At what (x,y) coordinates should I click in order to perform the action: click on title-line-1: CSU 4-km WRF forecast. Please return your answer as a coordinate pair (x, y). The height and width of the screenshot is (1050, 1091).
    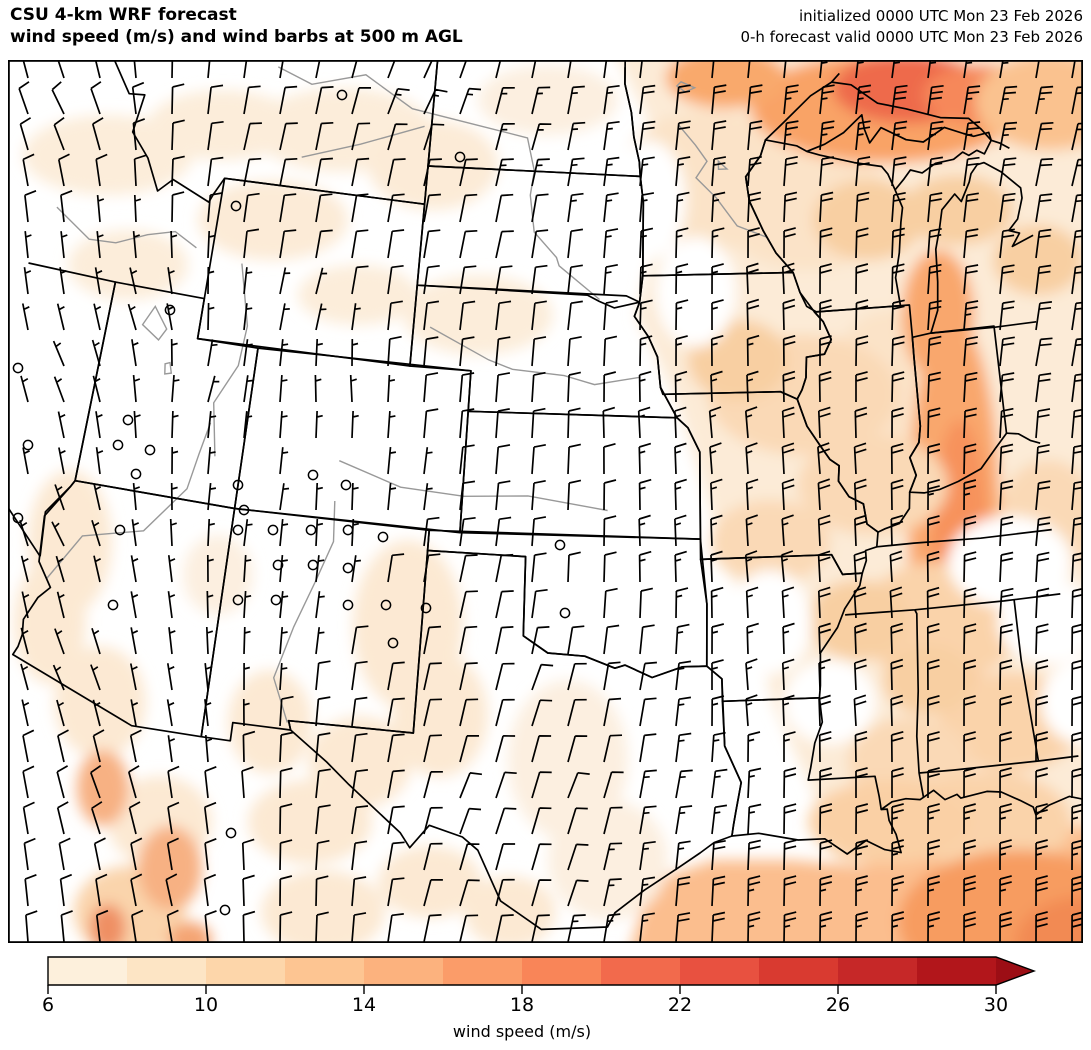
    Looking at the image, I should click on (123, 15).